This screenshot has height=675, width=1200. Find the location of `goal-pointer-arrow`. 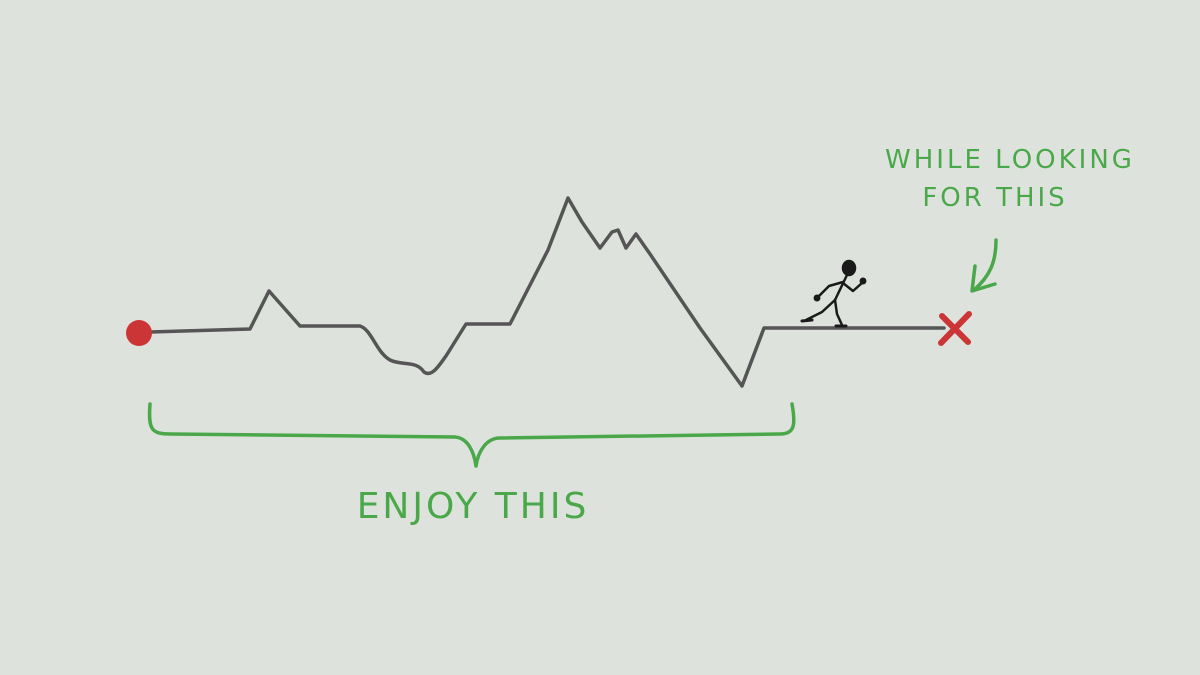

goal-pointer-arrow is located at coordinates (984, 265).